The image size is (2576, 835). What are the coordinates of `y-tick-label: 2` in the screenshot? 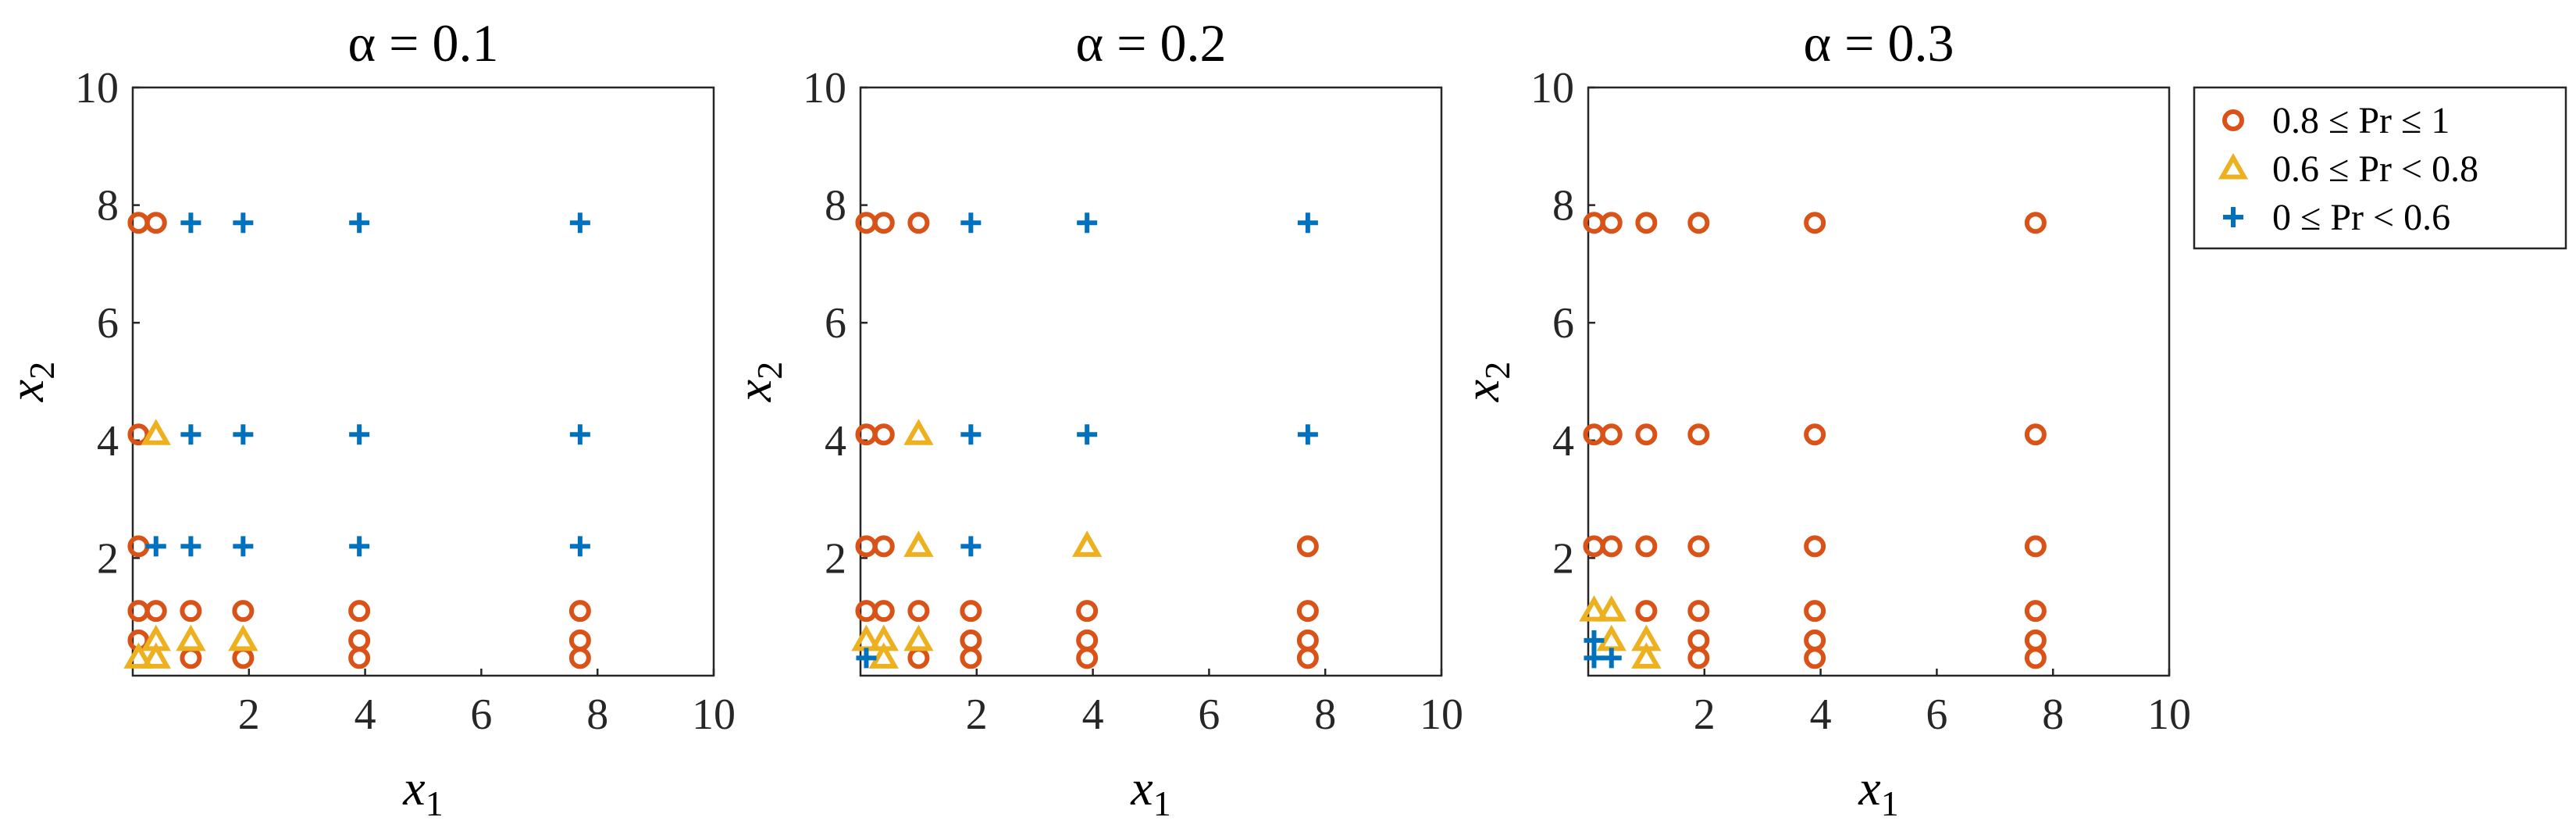 It's located at (835, 559).